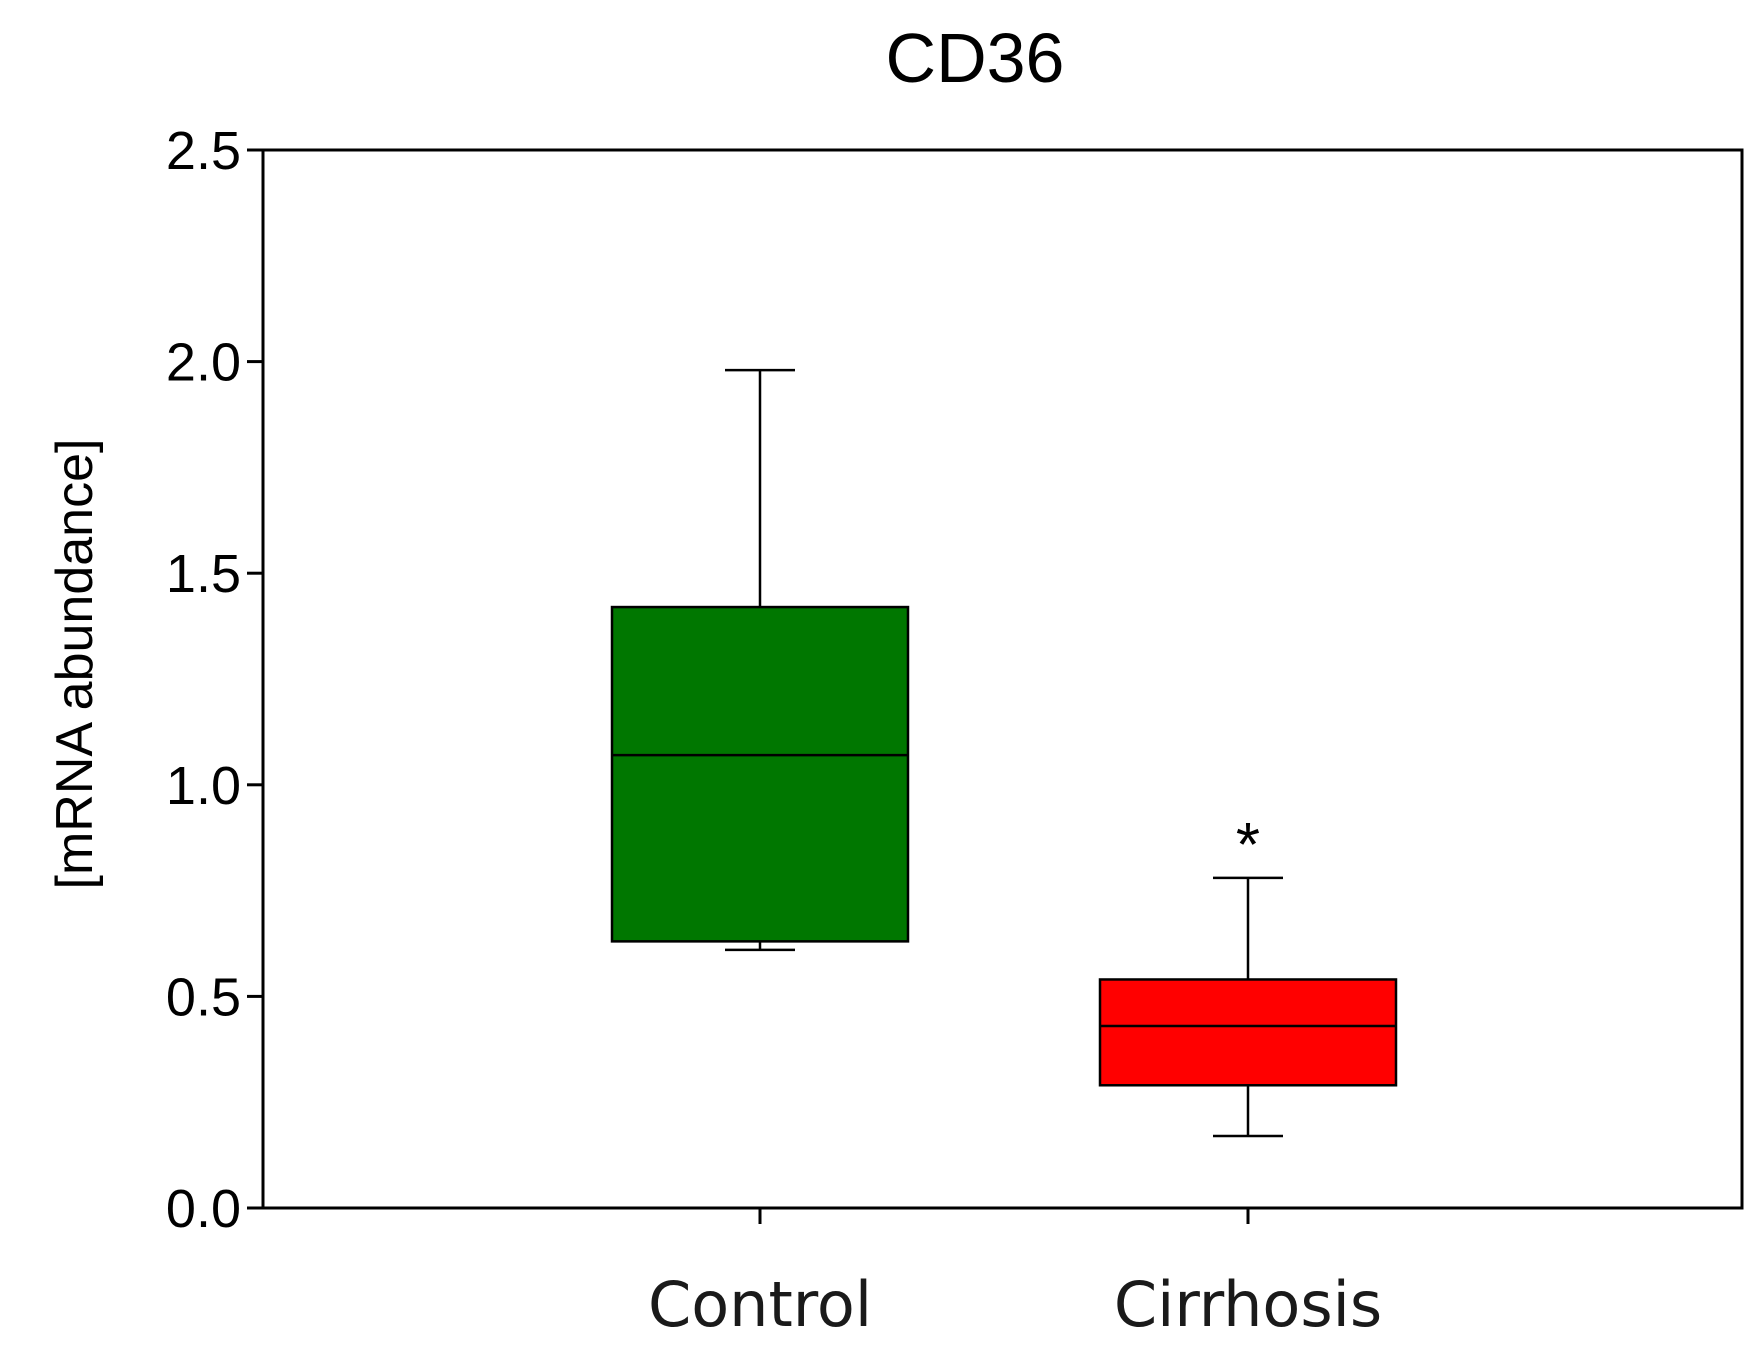 The height and width of the screenshot is (1350, 1757). Describe the element at coordinates (203, 1209) in the screenshot. I see `y-tick-label: 0.0` at that location.